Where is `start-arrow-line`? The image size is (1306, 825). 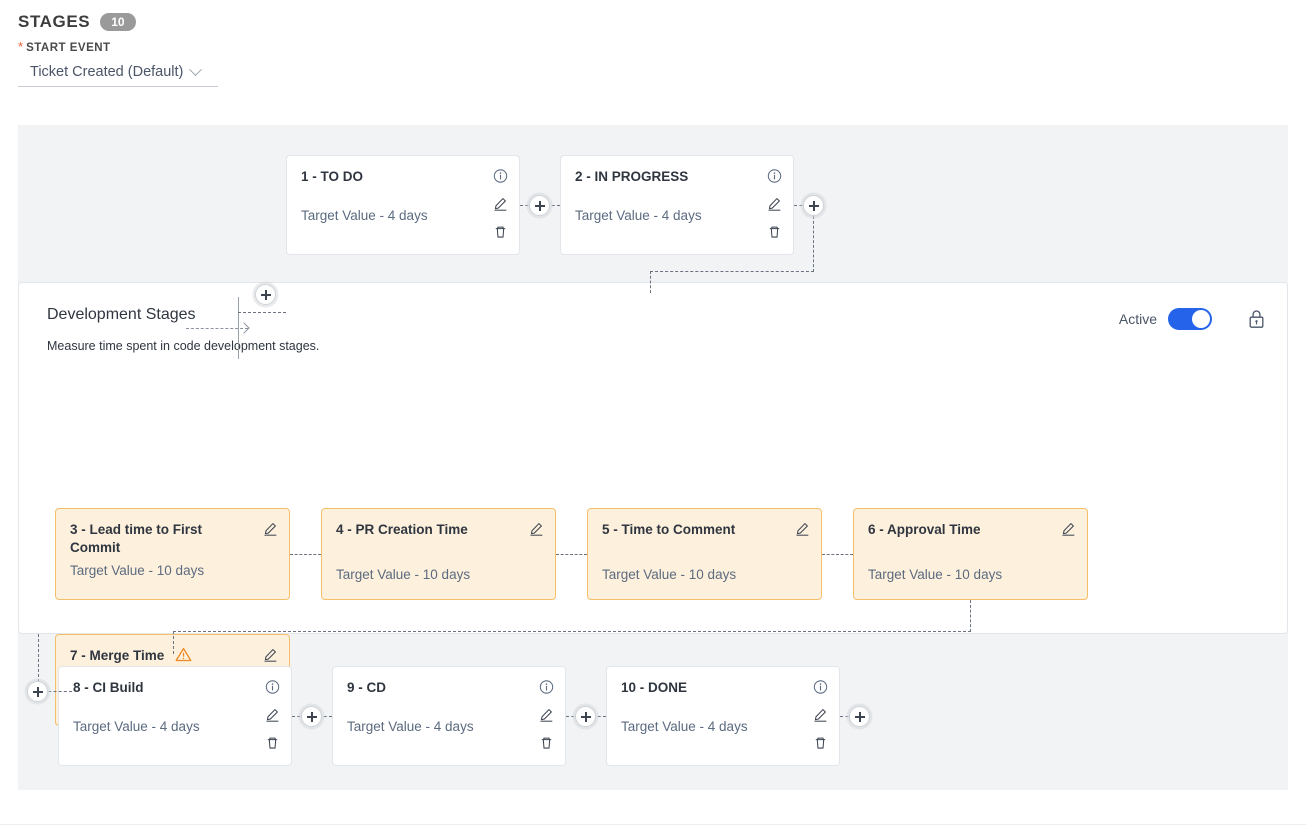
start-arrow-line is located at coordinates (217, 328).